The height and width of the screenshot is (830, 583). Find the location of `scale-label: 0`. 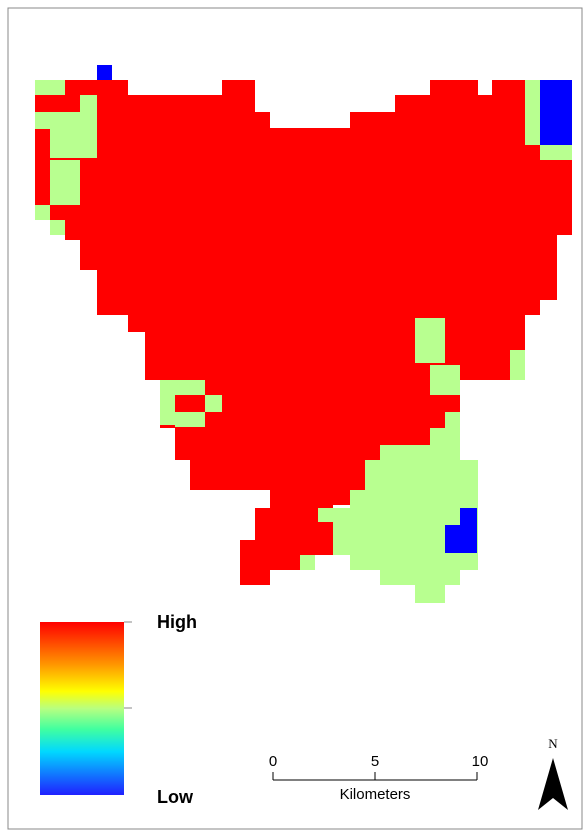

scale-label: 0 is located at coordinates (273, 761).